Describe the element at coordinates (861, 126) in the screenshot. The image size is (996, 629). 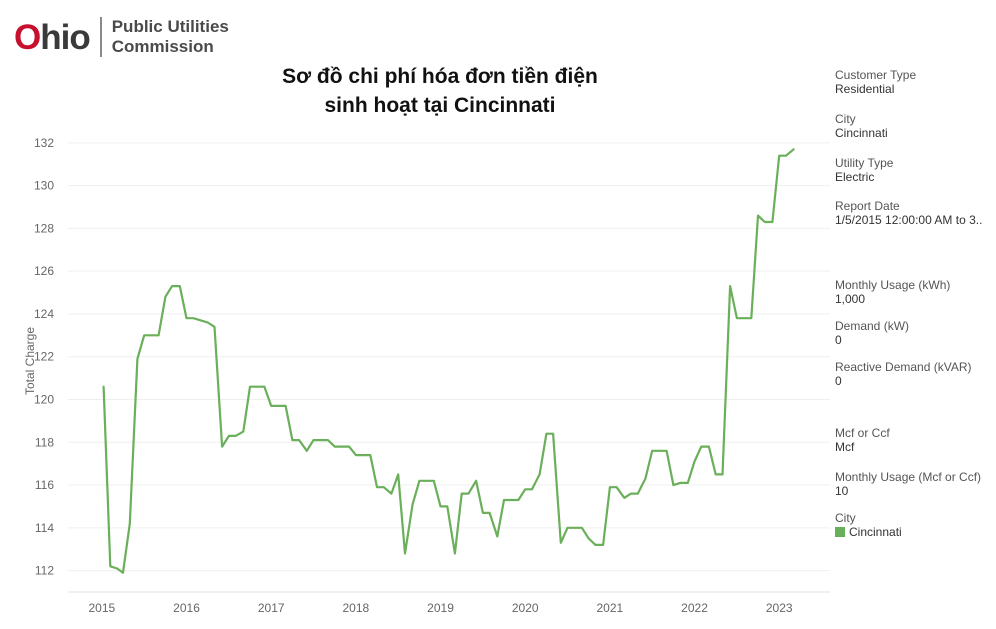
I see `filter-city: City Cincinnati` at that location.